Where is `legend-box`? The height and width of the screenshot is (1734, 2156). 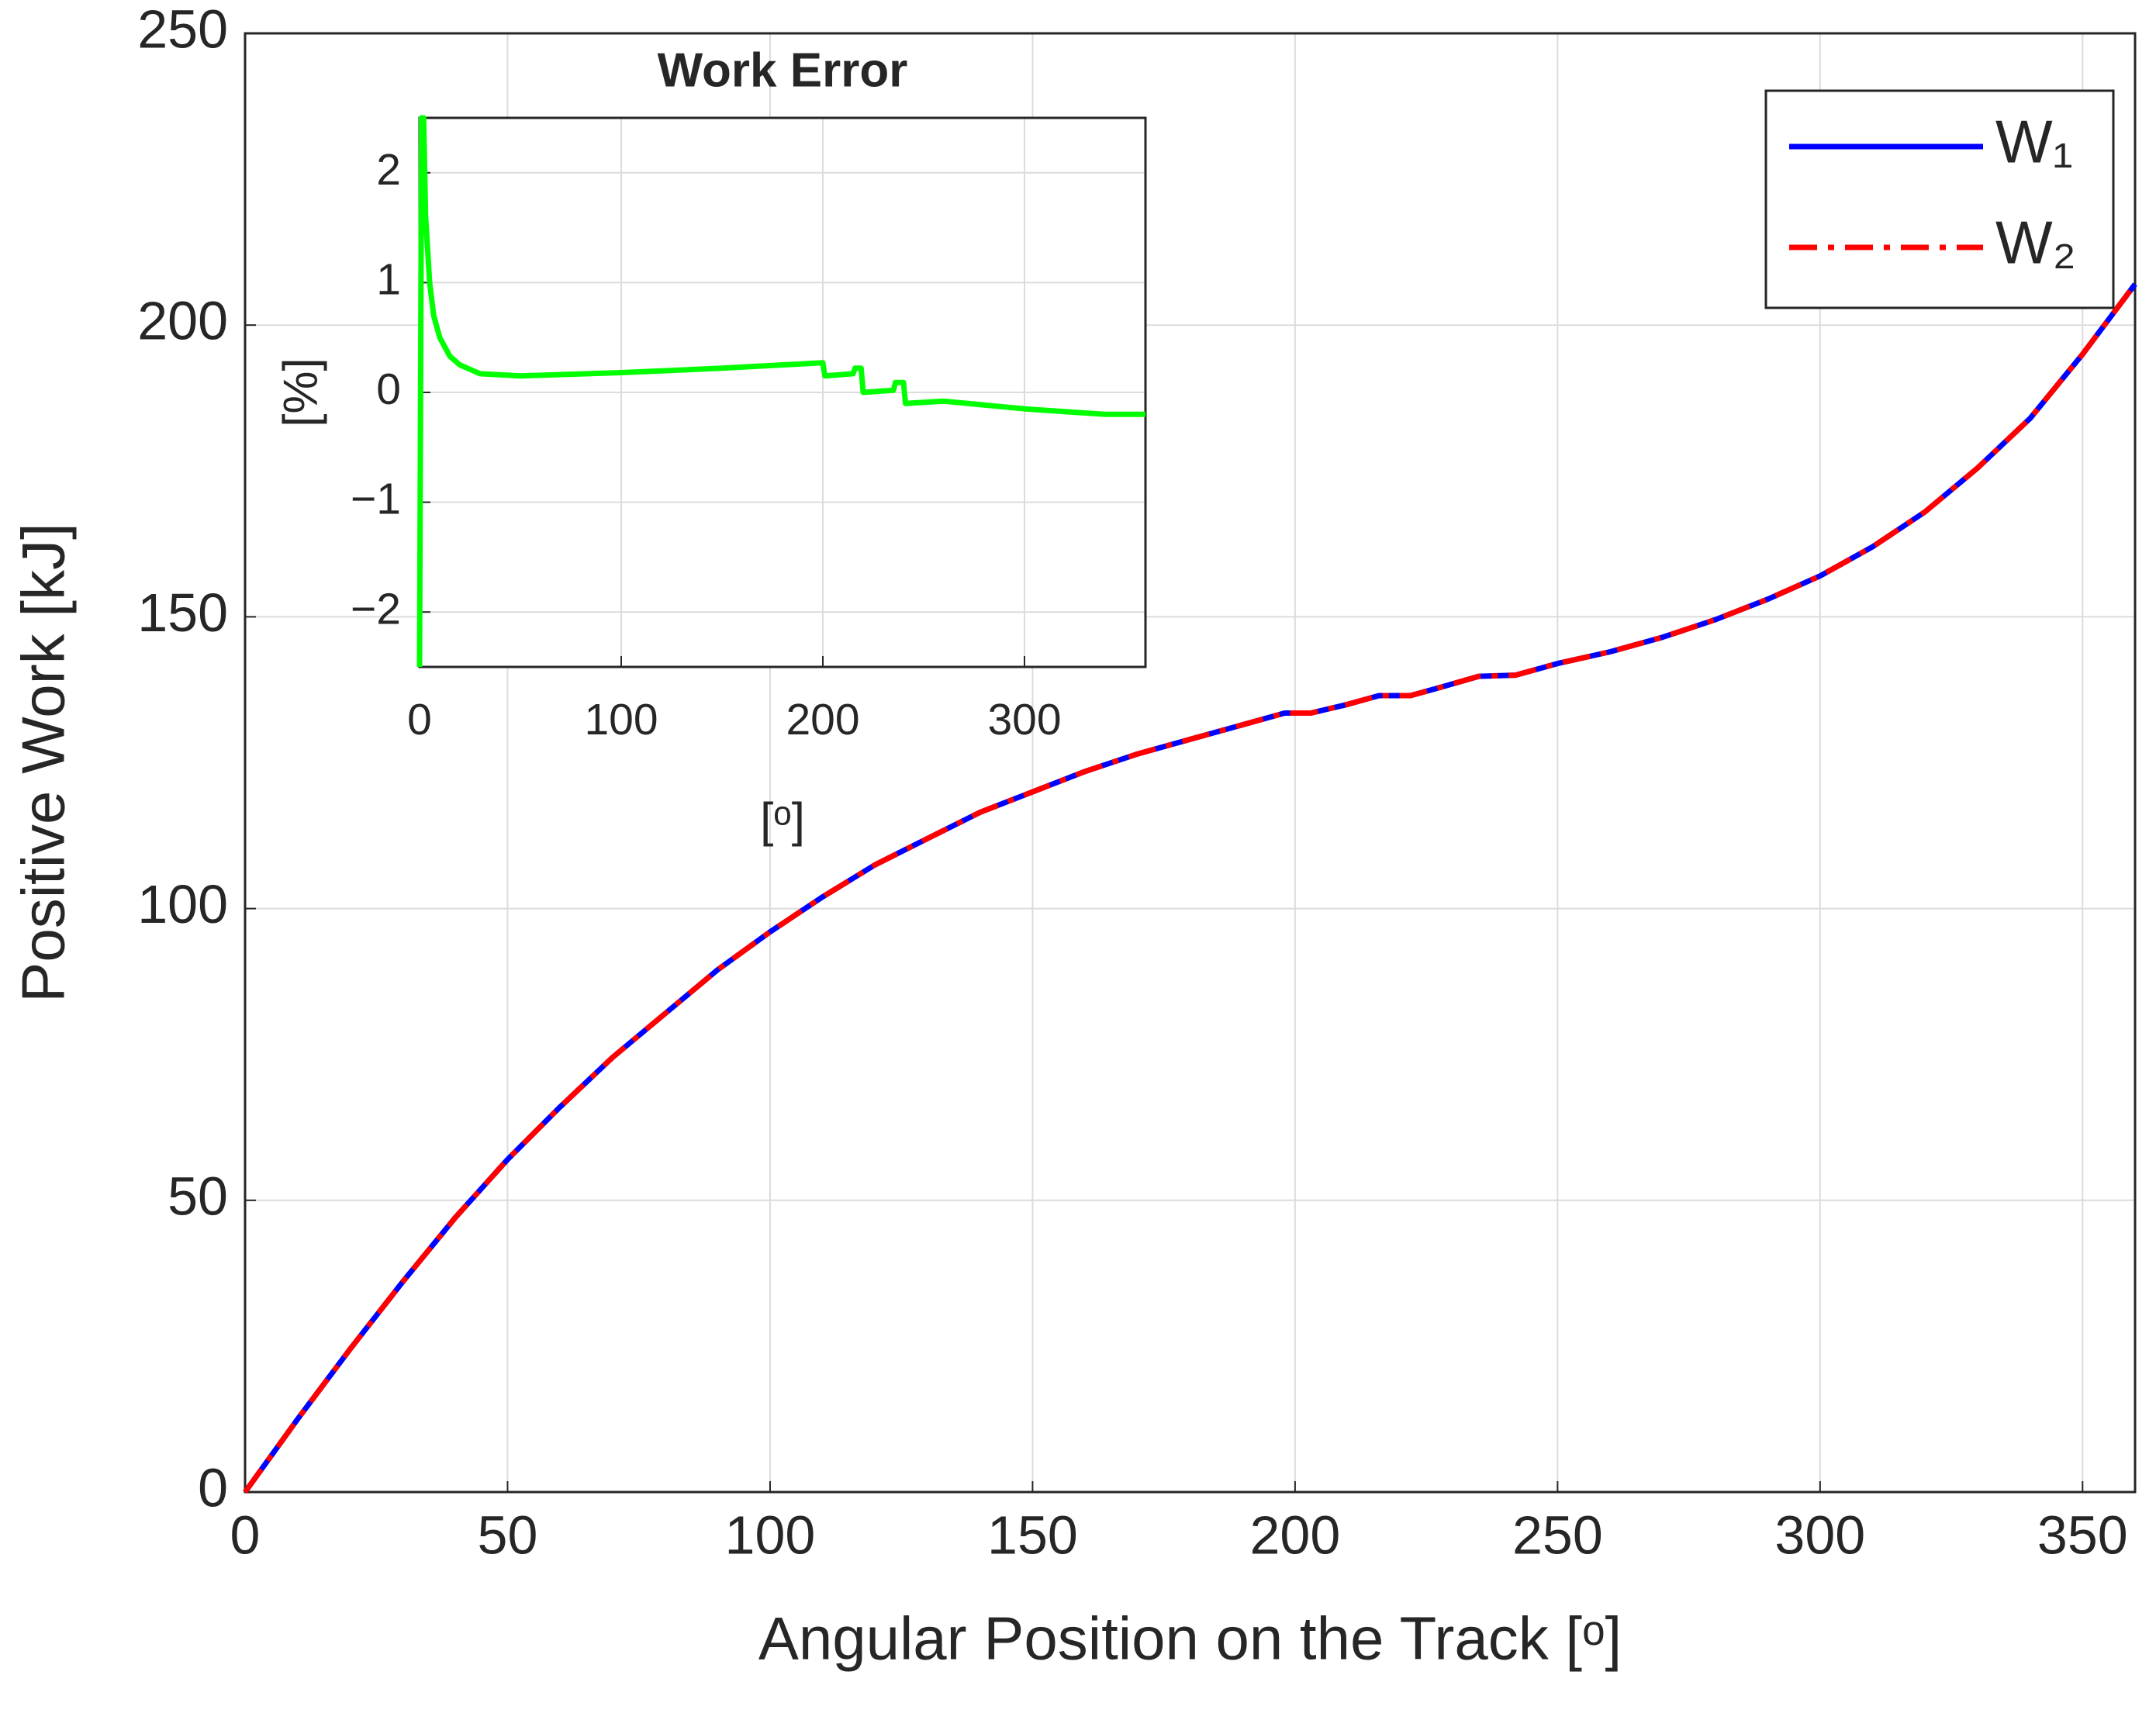
legend-box is located at coordinates (1939, 199).